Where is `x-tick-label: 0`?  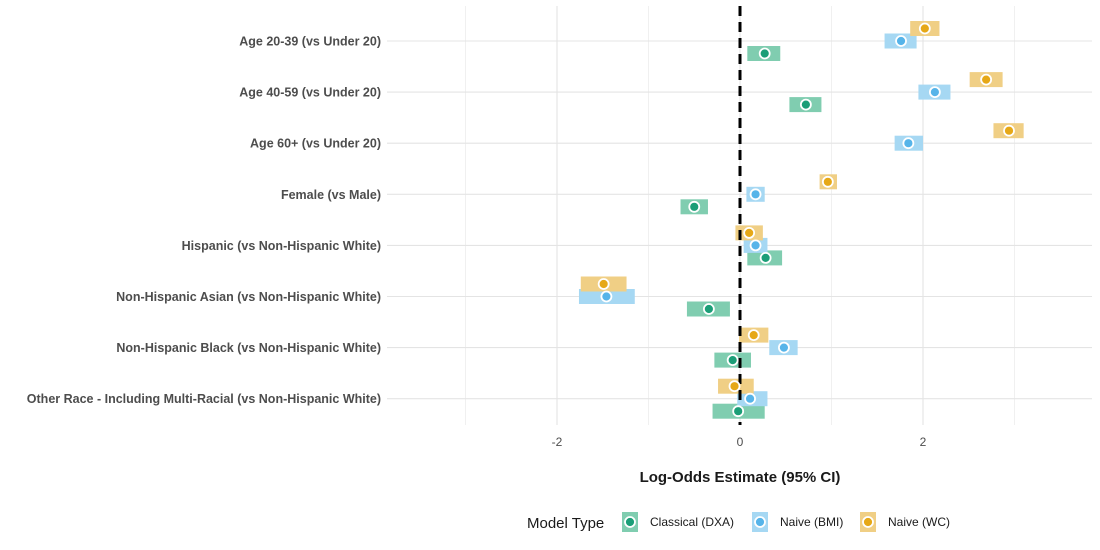 x-tick-label: 0 is located at coordinates (740, 442).